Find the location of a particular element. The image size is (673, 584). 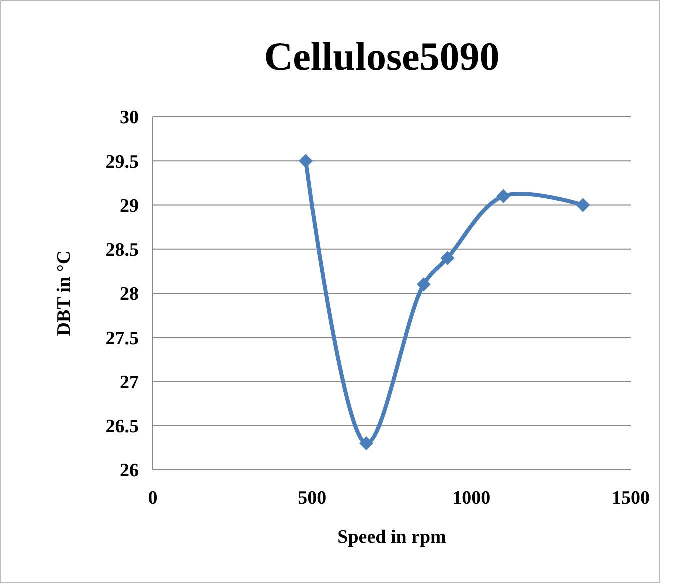

y-tick-label: 26.5 is located at coordinates (122, 427).